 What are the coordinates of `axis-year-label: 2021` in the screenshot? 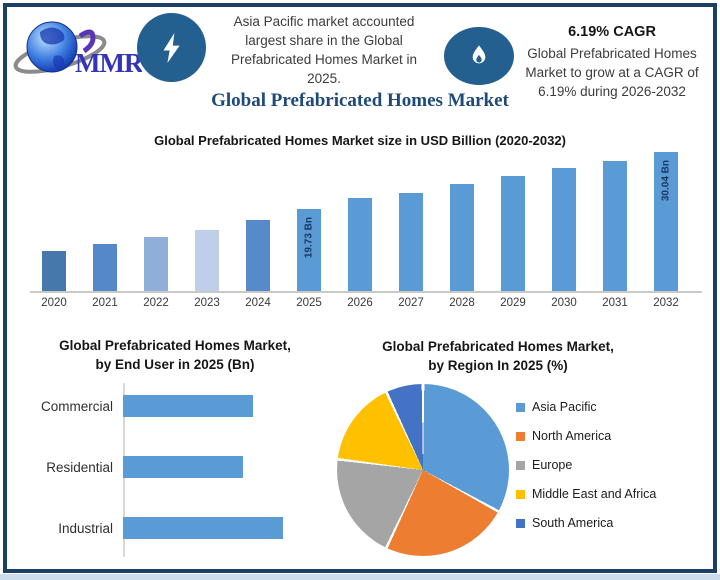 It's located at (105, 303).